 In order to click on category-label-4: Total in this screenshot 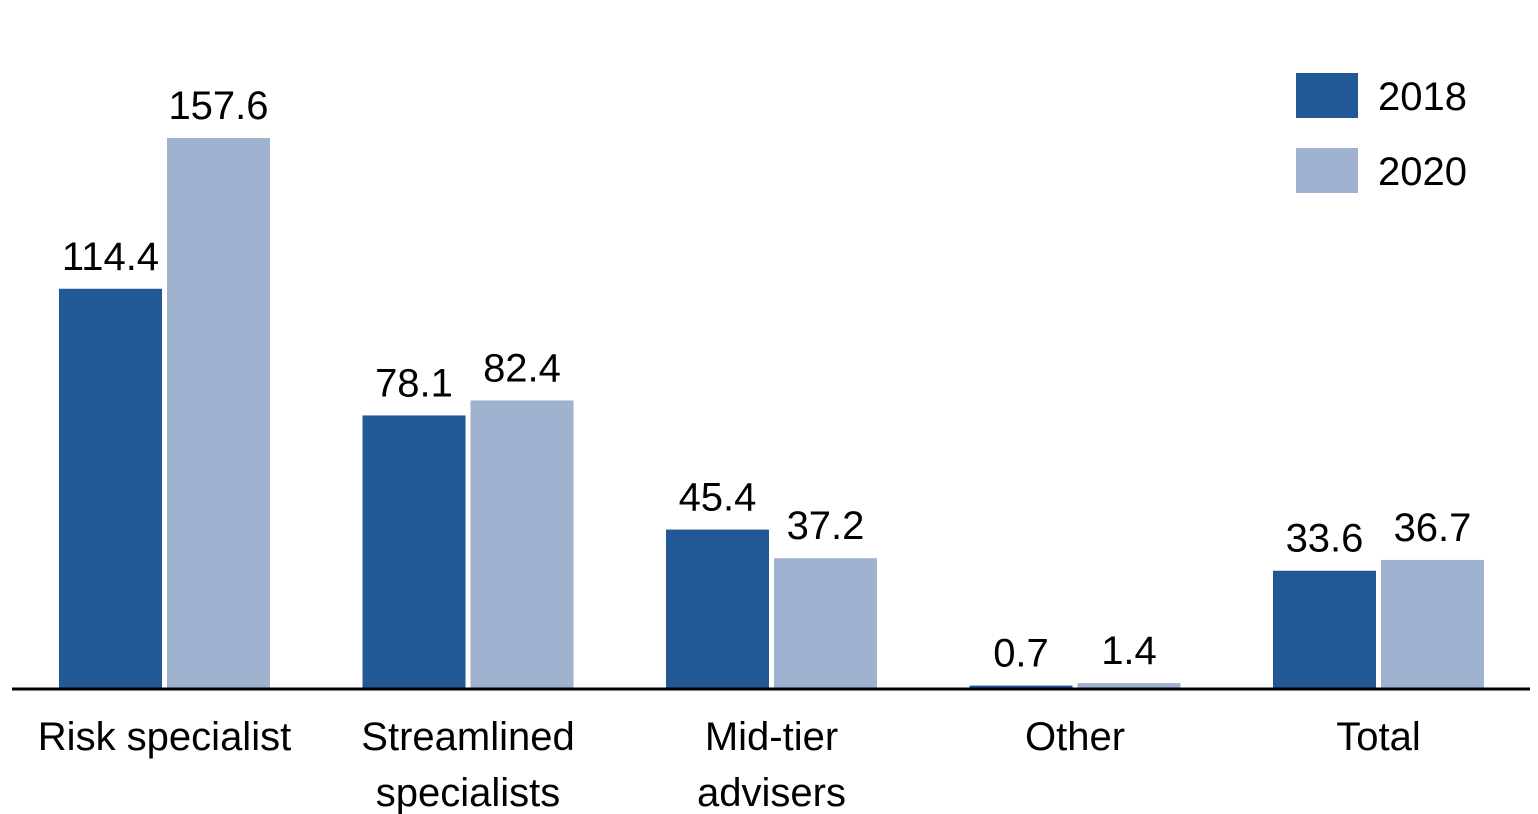, I will do `click(1378, 737)`.